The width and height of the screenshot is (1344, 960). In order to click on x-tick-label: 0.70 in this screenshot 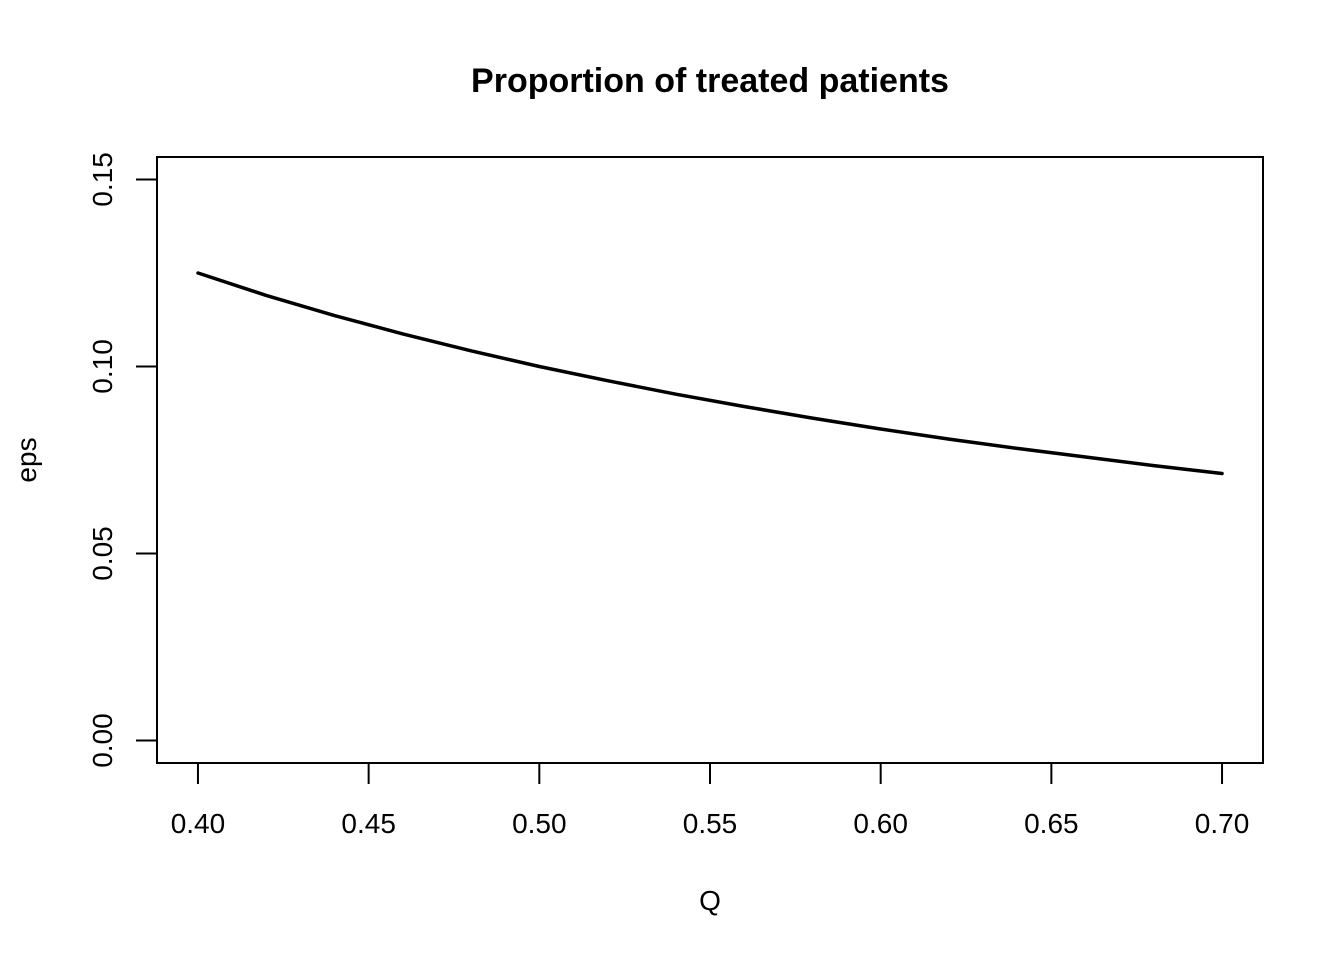, I will do `click(1222, 823)`.